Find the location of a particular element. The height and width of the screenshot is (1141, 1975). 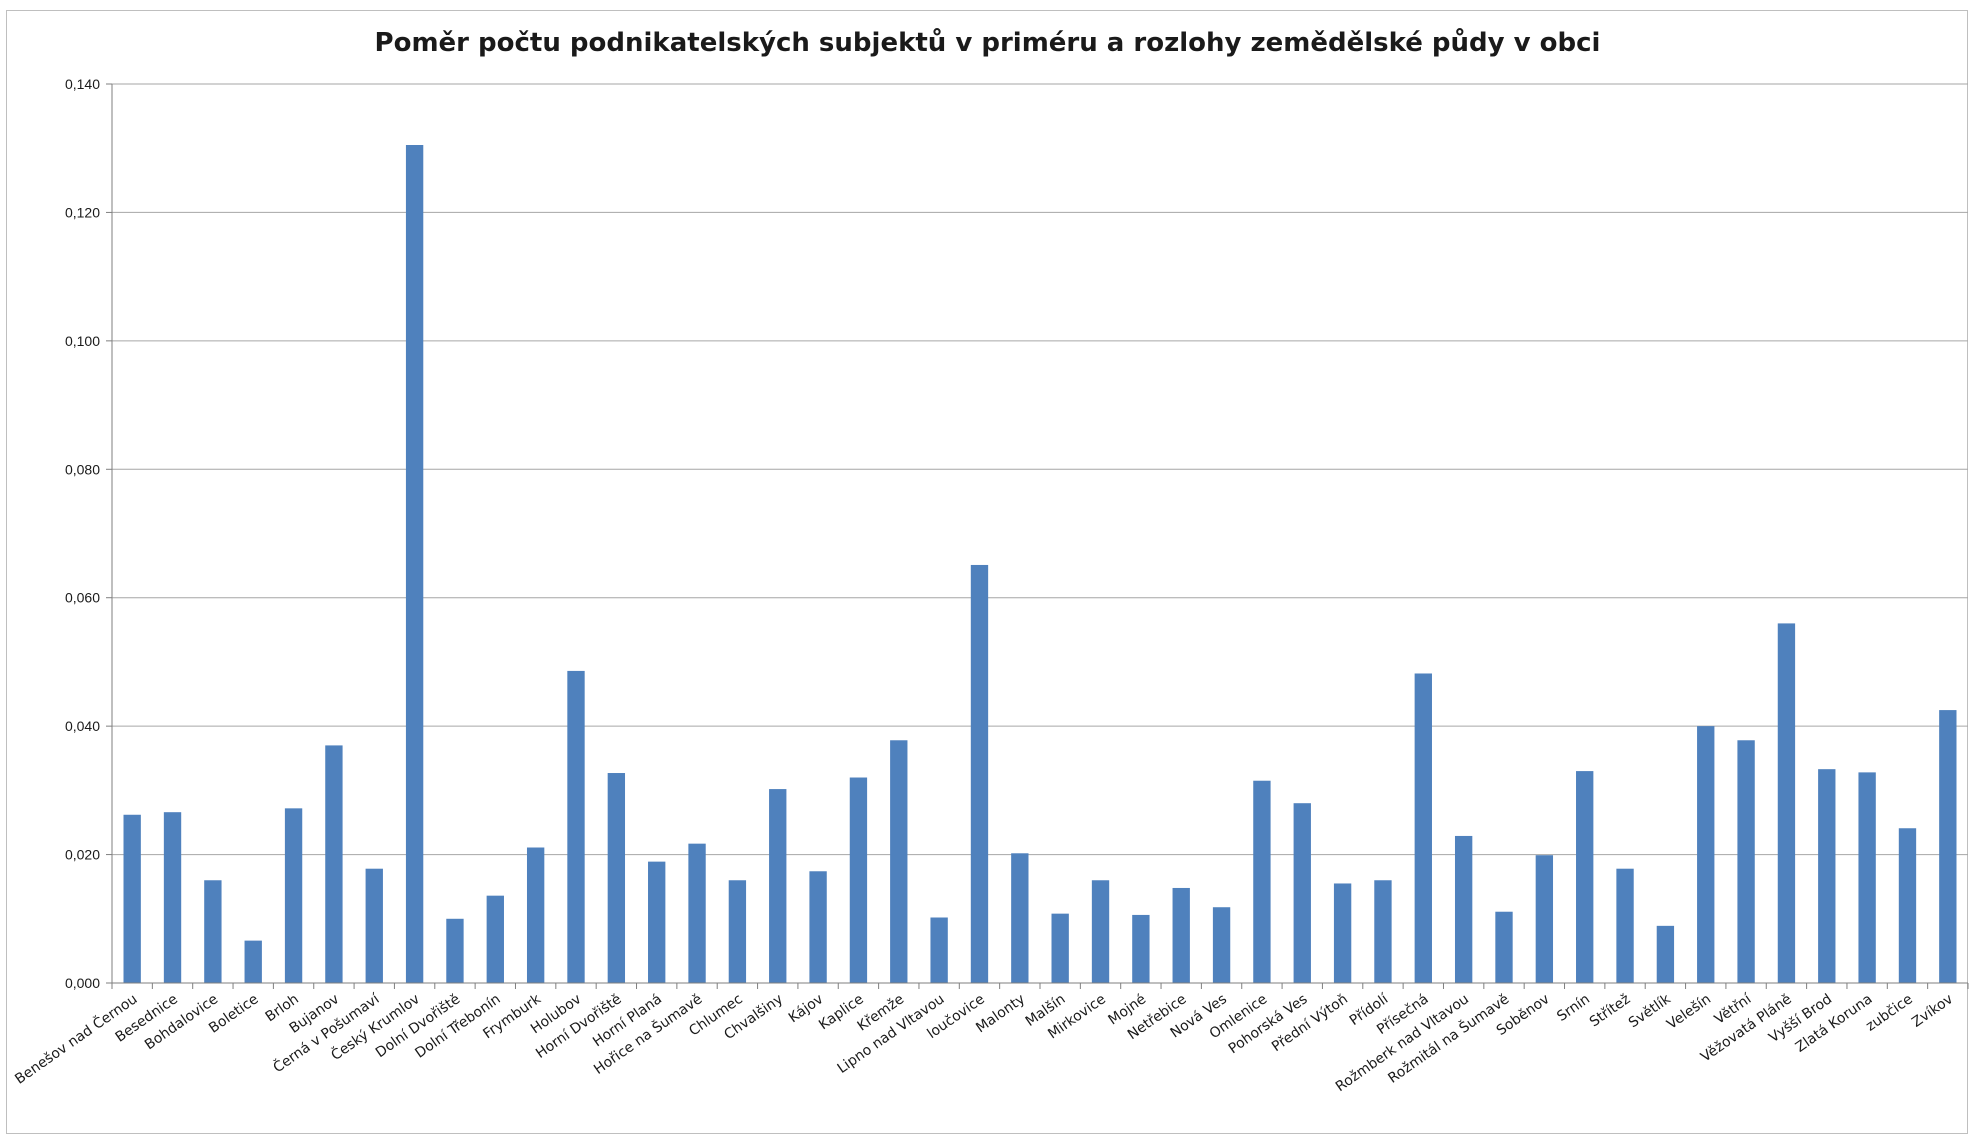

y-tick-label: 0,020 is located at coordinates (82, 855).